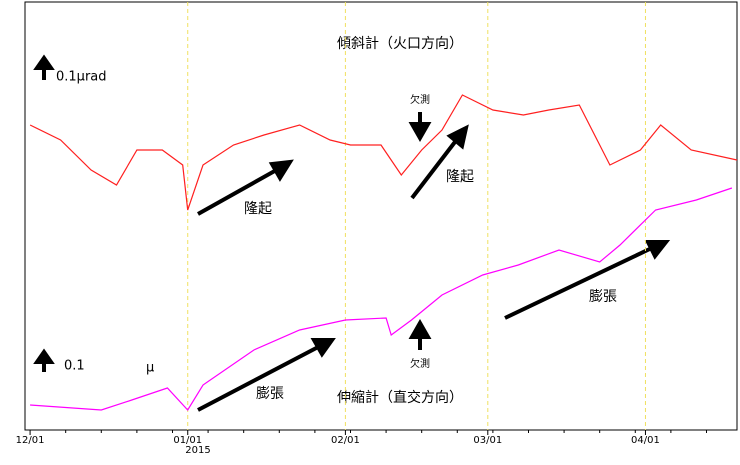  I want to click on tilt-scale-label: 0.1μrad, so click(81, 77).